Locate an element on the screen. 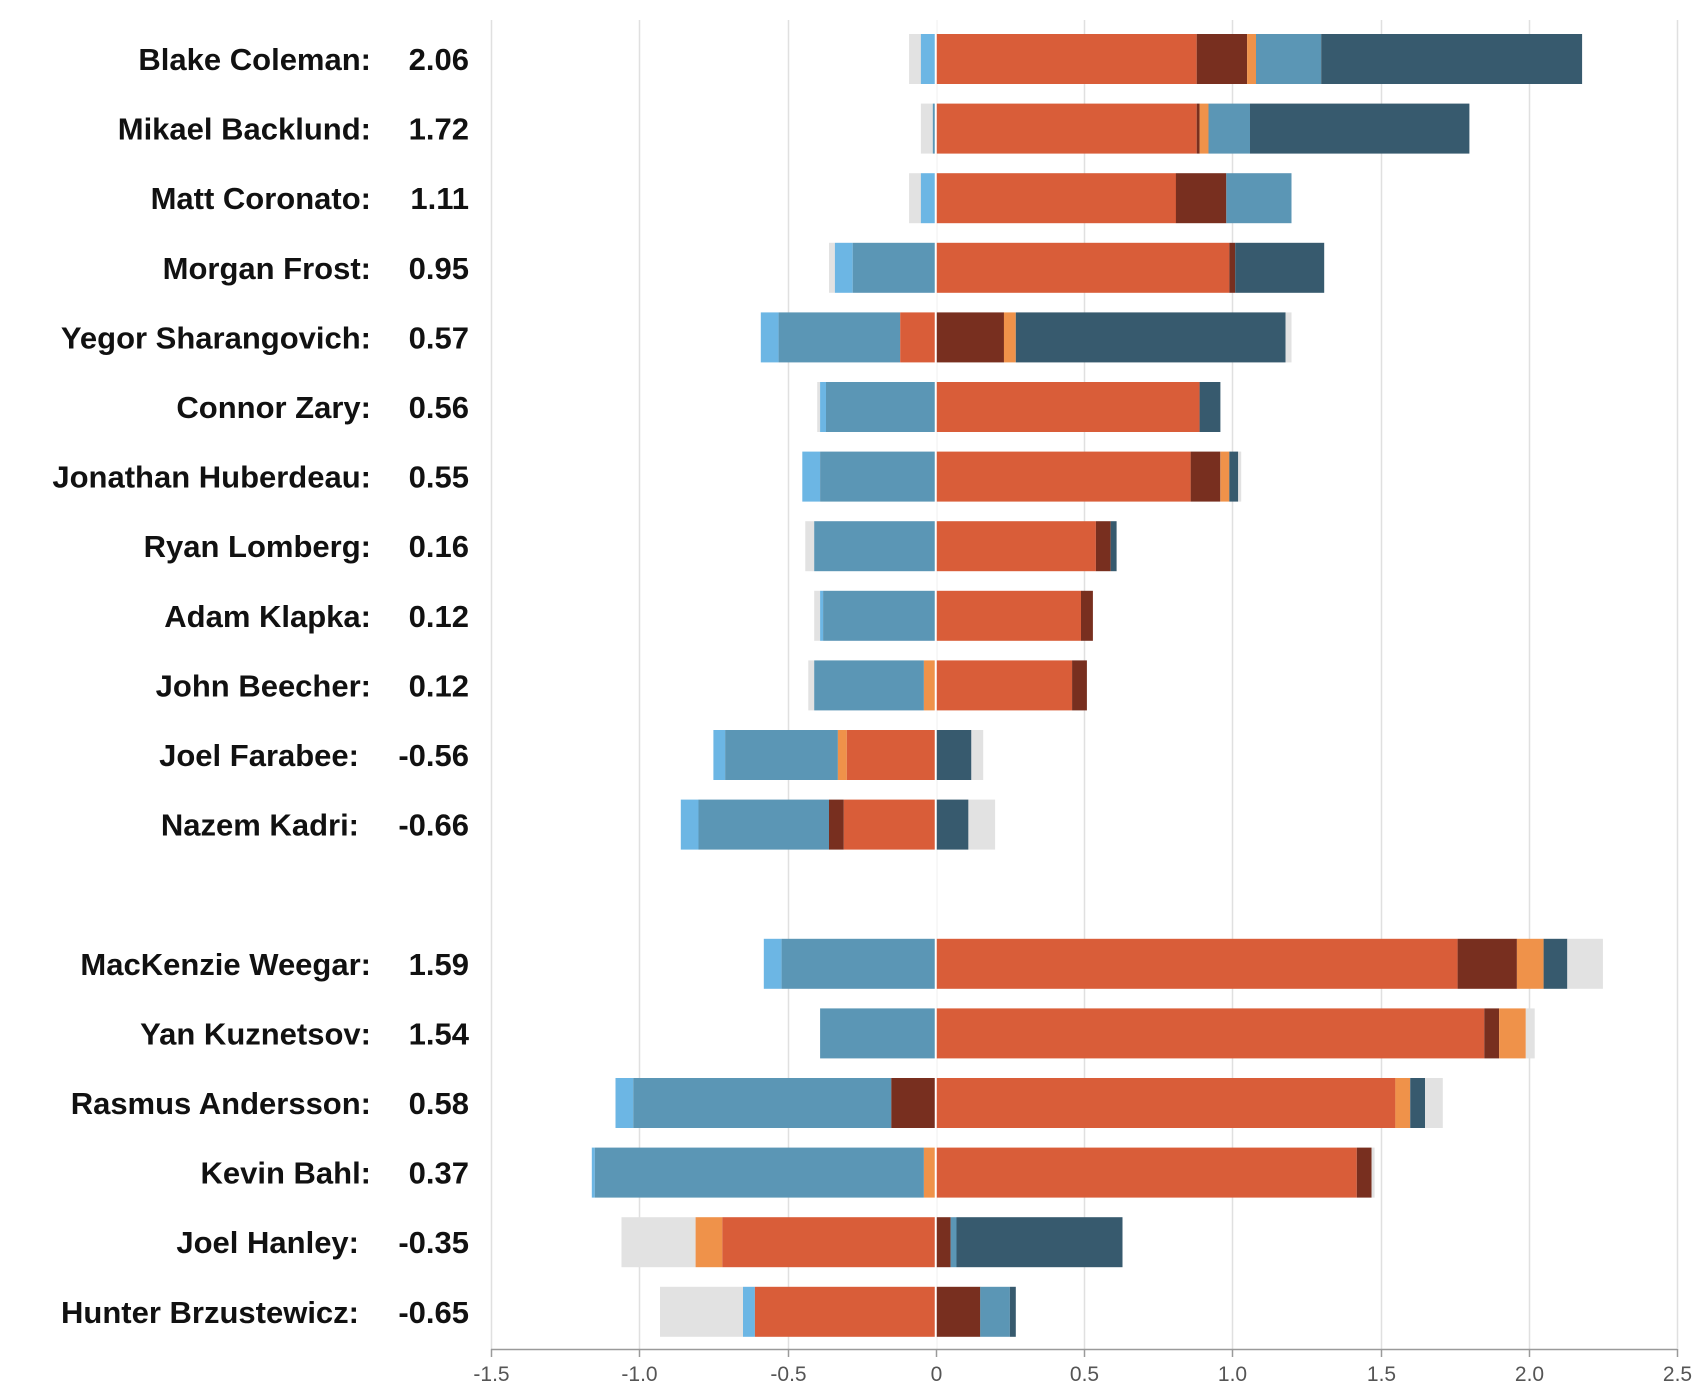  player-name-label: Yan Kuznetsov: is located at coordinates (255, 1033).